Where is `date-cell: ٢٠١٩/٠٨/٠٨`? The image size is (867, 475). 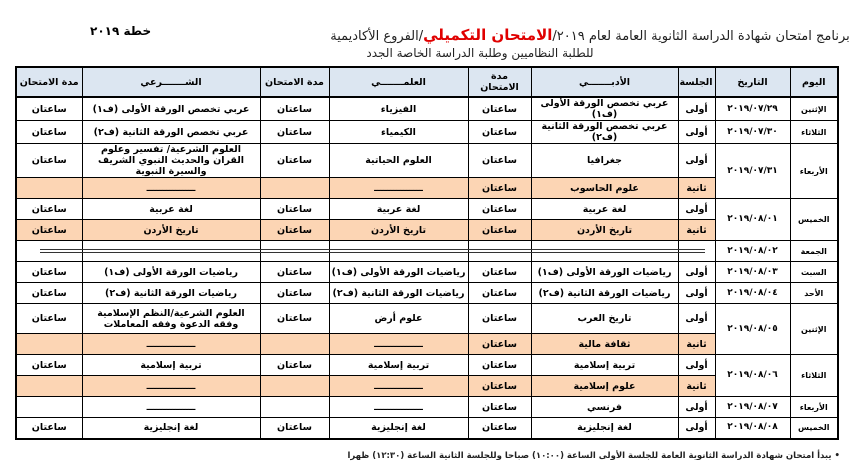
date-cell: ٢٠١٩/٠٨/٠٨ is located at coordinates (752, 428).